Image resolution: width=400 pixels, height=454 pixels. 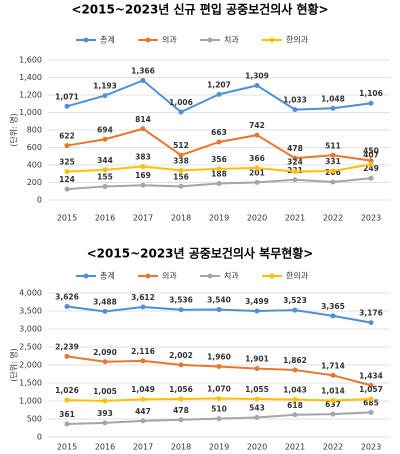 I want to click on data-label: 201, so click(x=257, y=172).